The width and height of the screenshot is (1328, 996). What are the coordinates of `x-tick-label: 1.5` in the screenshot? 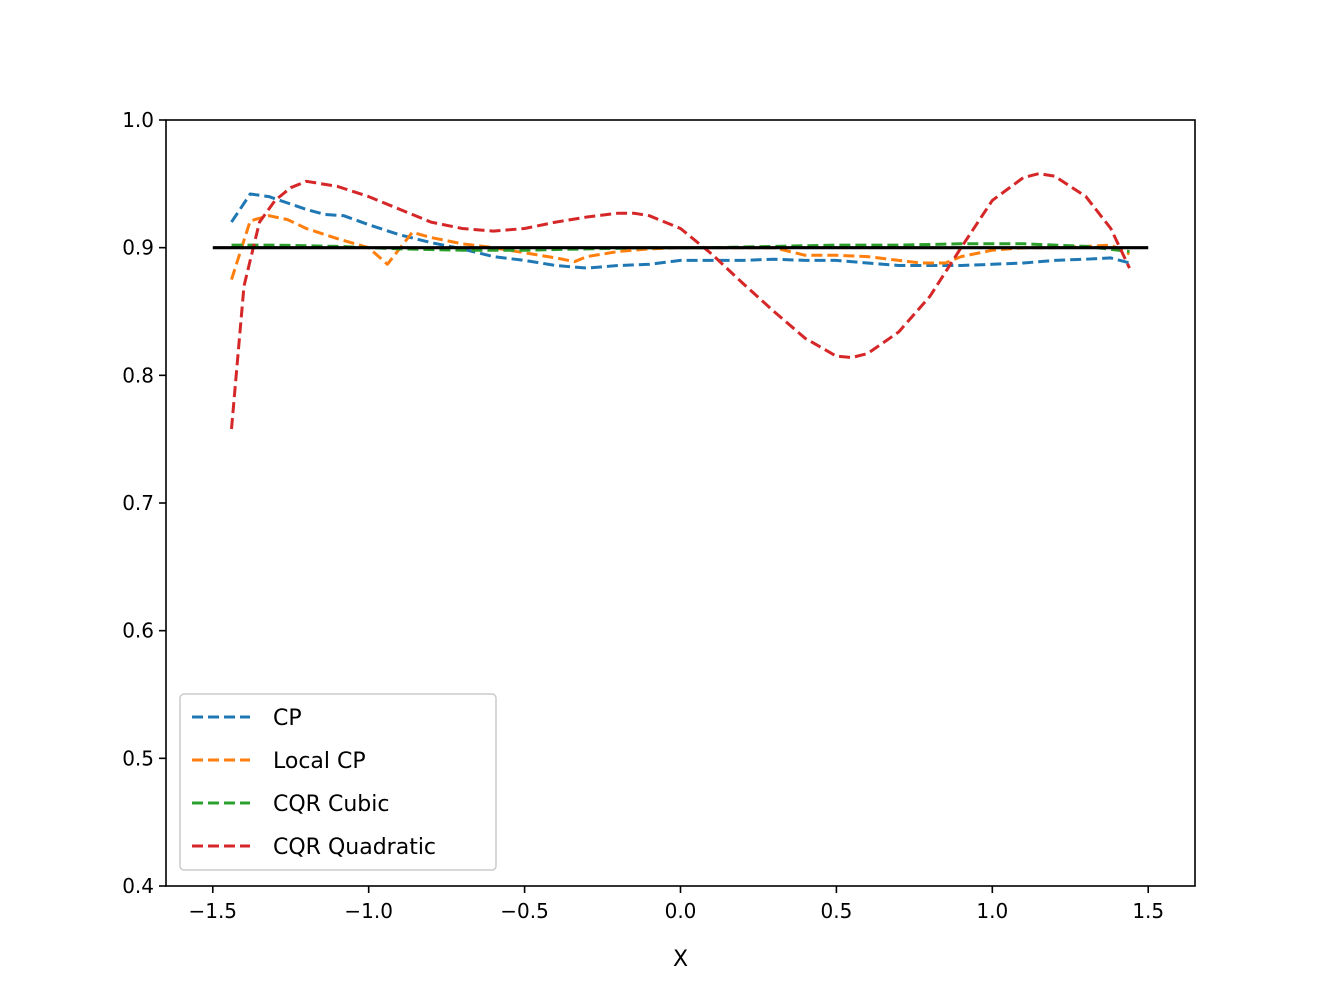 It's located at (1148, 911).